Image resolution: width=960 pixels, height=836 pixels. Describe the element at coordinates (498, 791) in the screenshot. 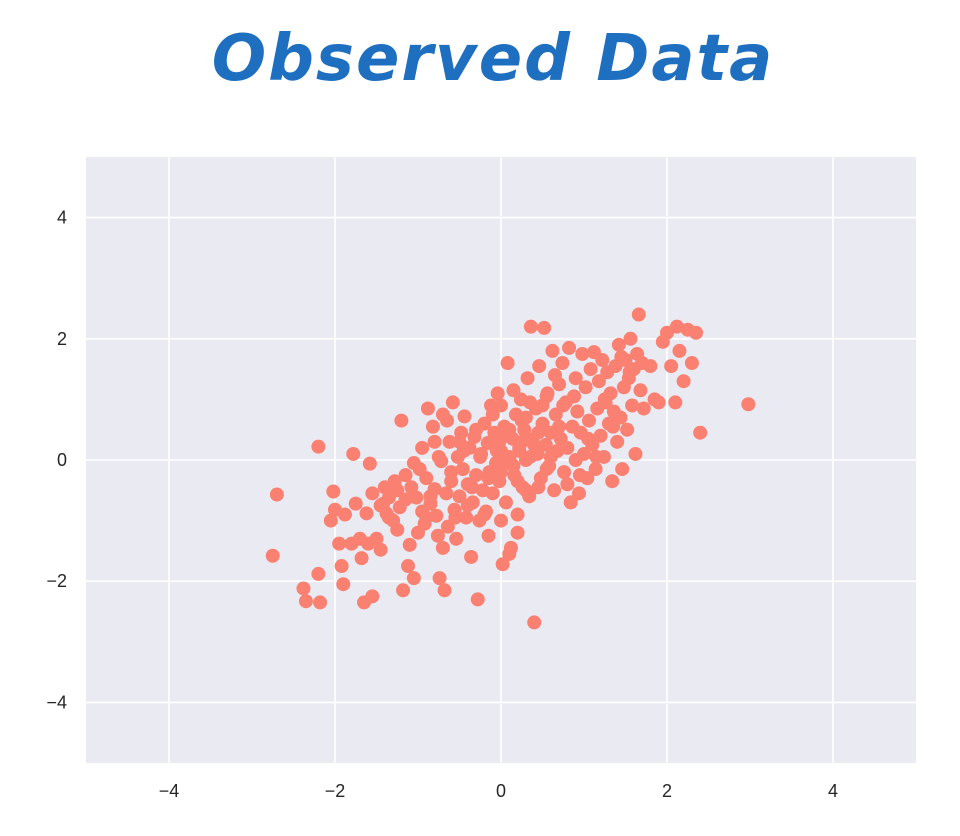

I see `x-axis-ticks: −4 −2 0 2 4` at that location.